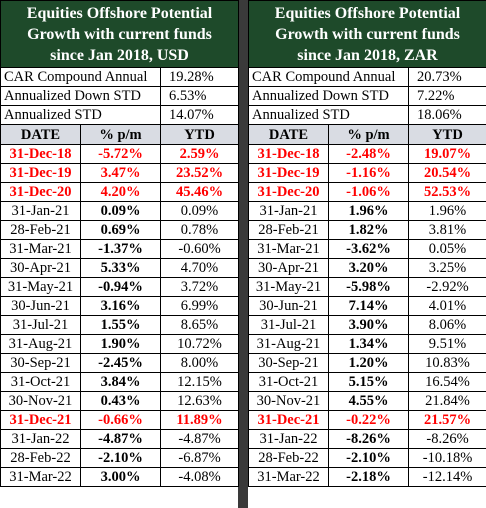  What do you see at coordinates (120, 344) in the screenshot?
I see `pm-cell: 1.90%` at bounding box center [120, 344].